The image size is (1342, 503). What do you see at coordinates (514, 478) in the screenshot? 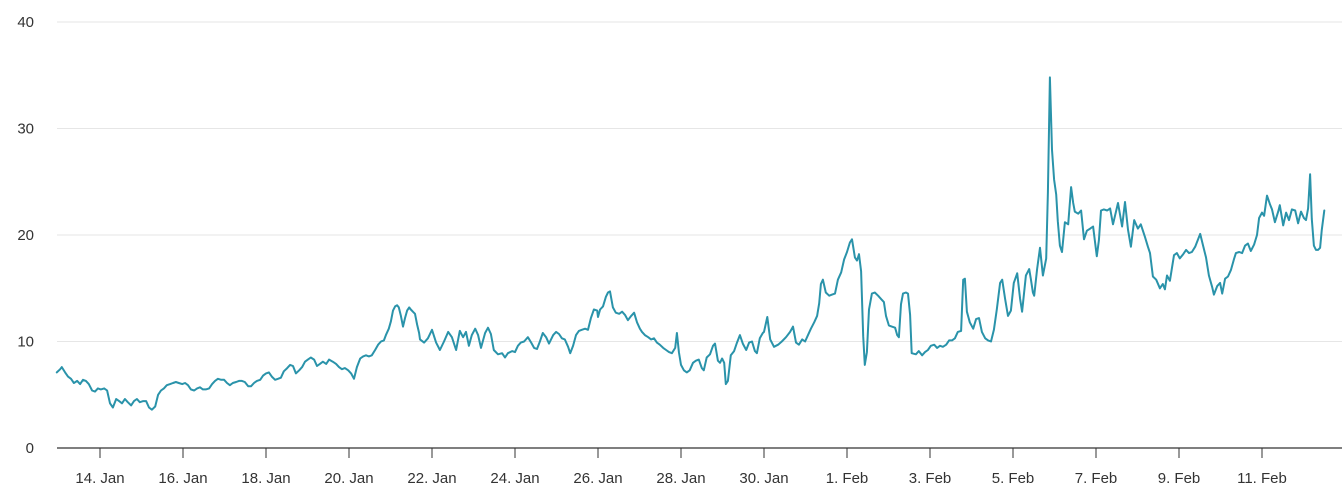
I see `x-tick-label: 24. Jan` at bounding box center [514, 478].